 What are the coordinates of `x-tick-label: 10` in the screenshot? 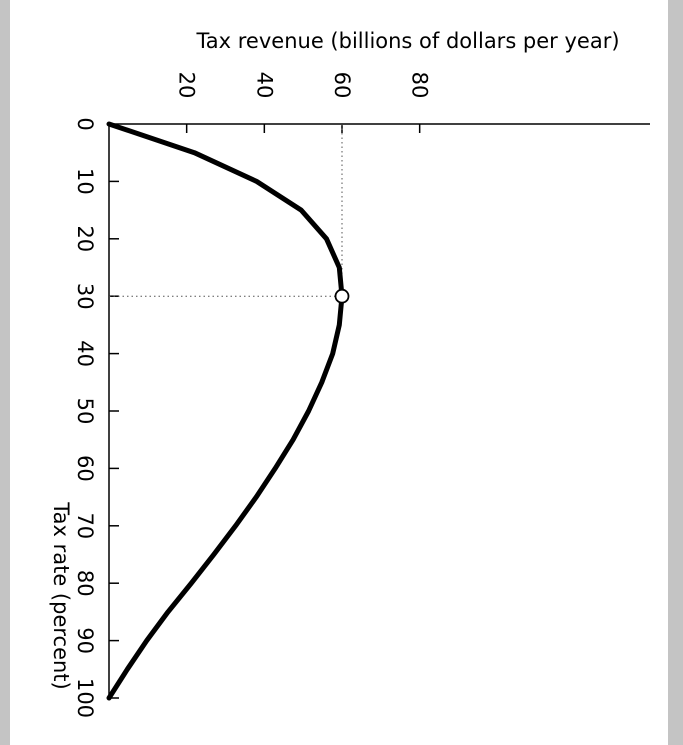 It's located at (85, 181).